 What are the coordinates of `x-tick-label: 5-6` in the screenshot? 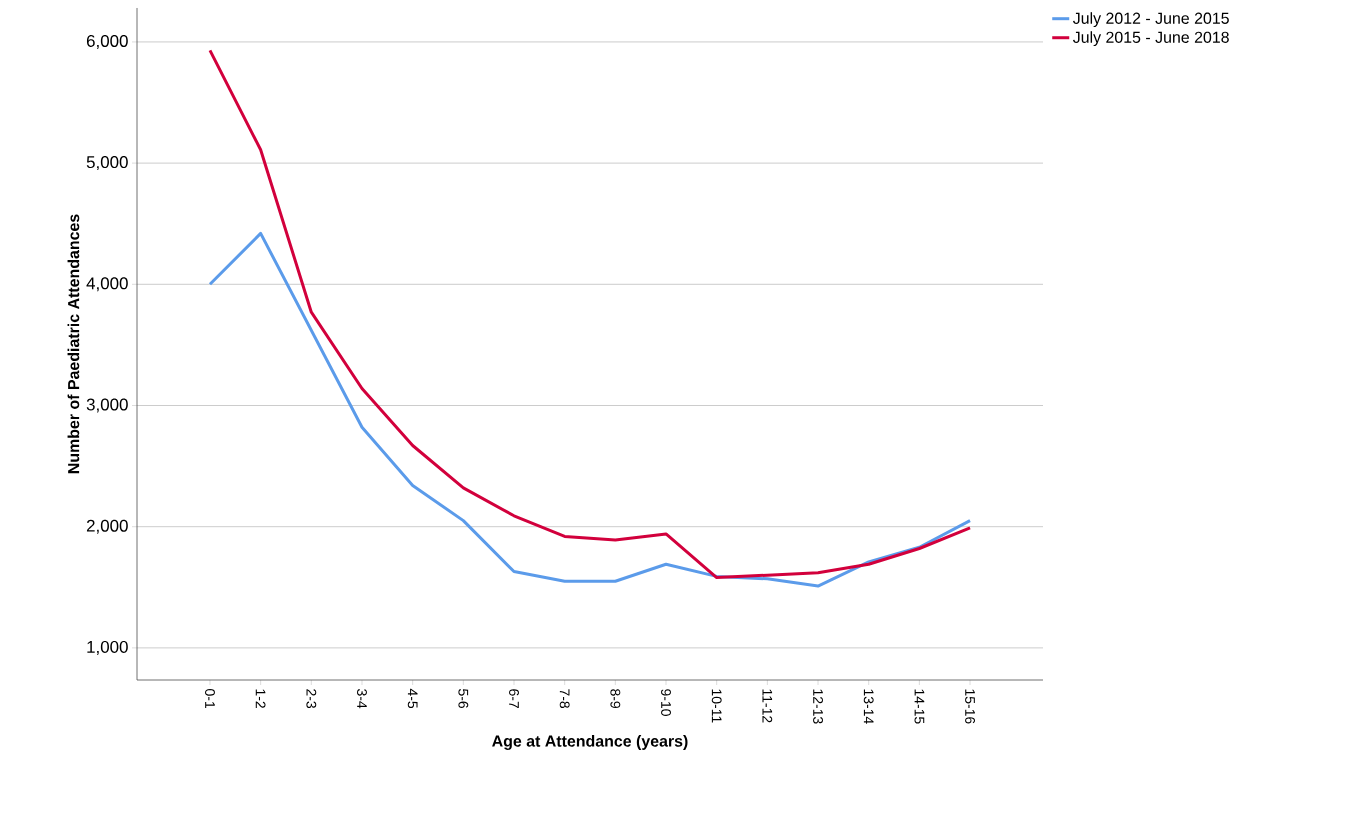 It's located at (463, 699).